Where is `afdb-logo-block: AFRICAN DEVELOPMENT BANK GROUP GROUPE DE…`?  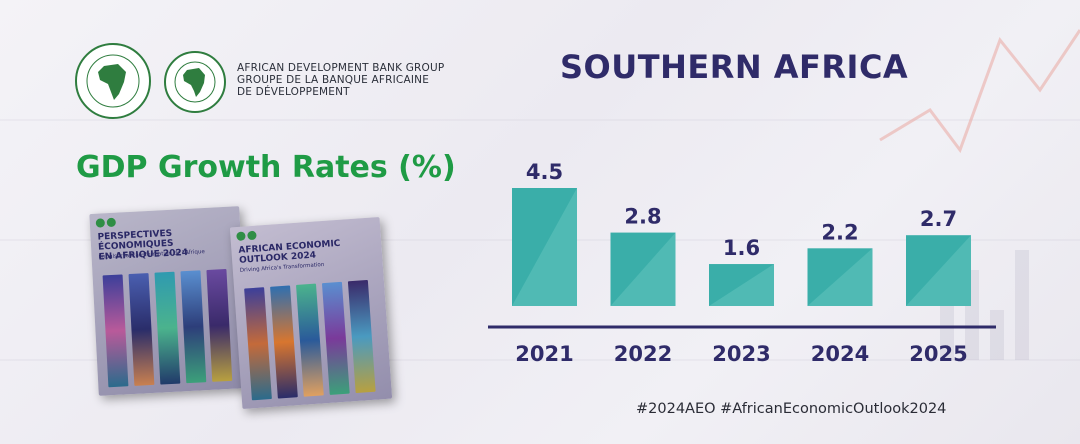
afdb-logo-block: AFRICAN DEVELOPMENT BANK GROUP GROUPE DE… is located at coordinates (259, 82).